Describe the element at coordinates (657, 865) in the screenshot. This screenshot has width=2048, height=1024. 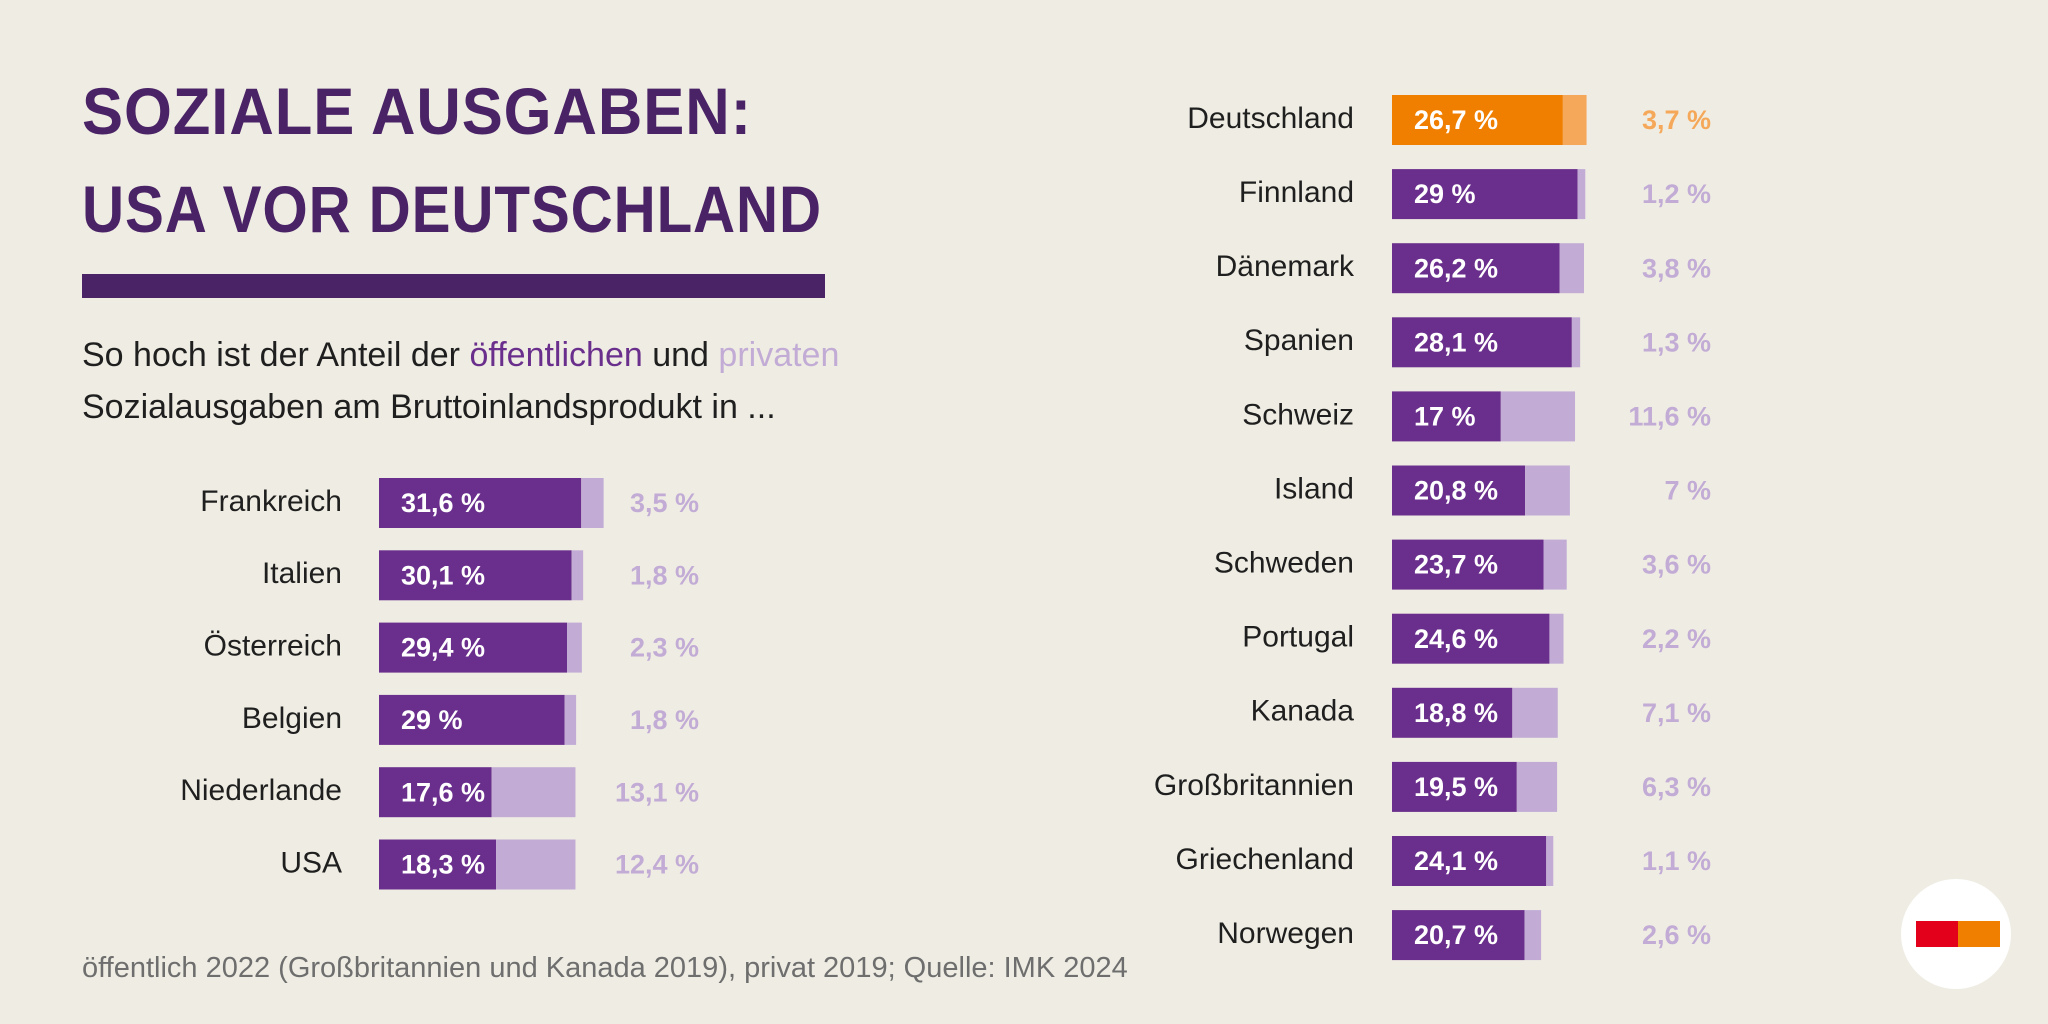
I see `value-label: 12,4 %` at that location.